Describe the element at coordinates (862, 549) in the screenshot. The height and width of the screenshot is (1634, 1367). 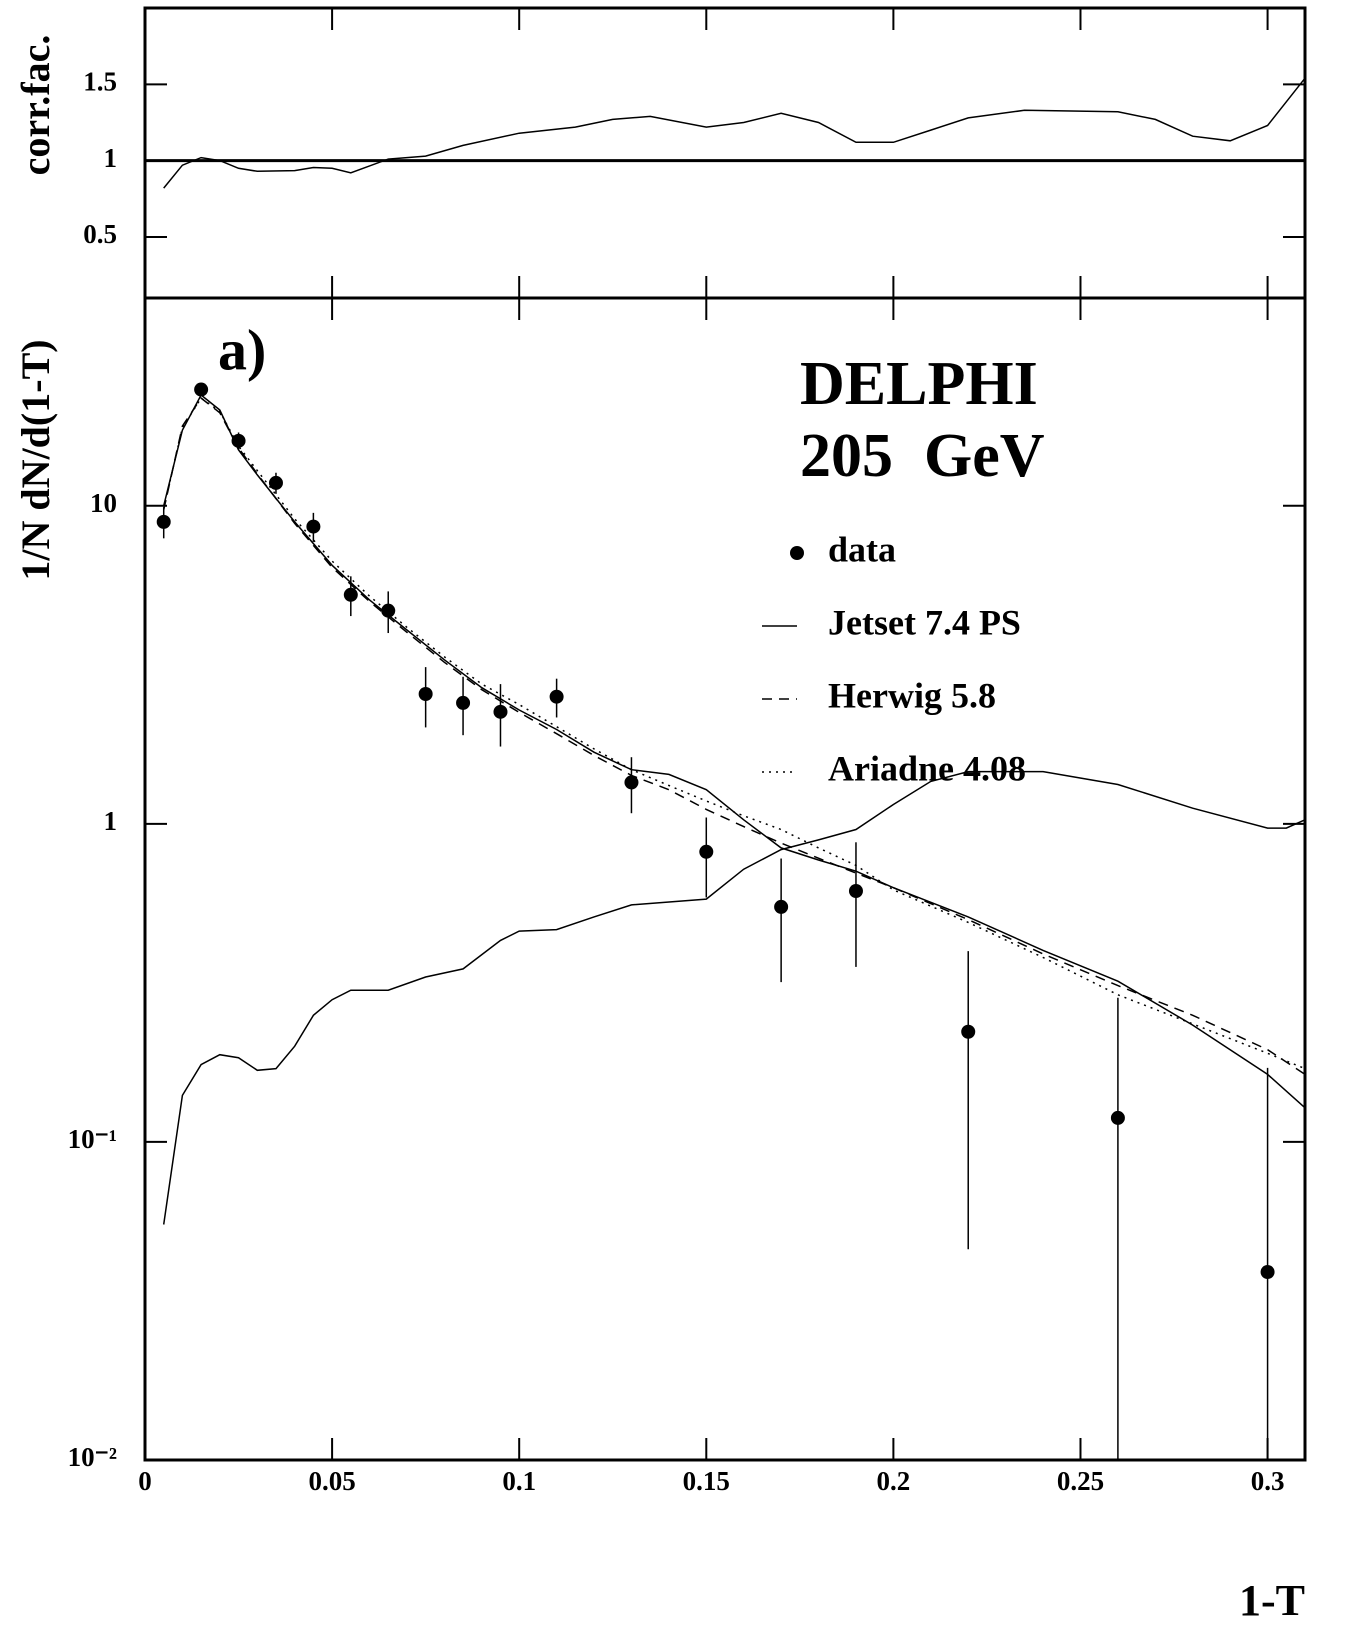
I see `legend-label: data` at that location.